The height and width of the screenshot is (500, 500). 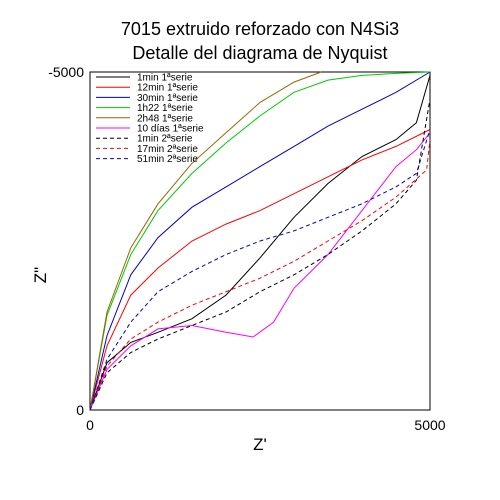 What do you see at coordinates (90, 425) in the screenshot?
I see `x-tick-label-left: 0` at bounding box center [90, 425].